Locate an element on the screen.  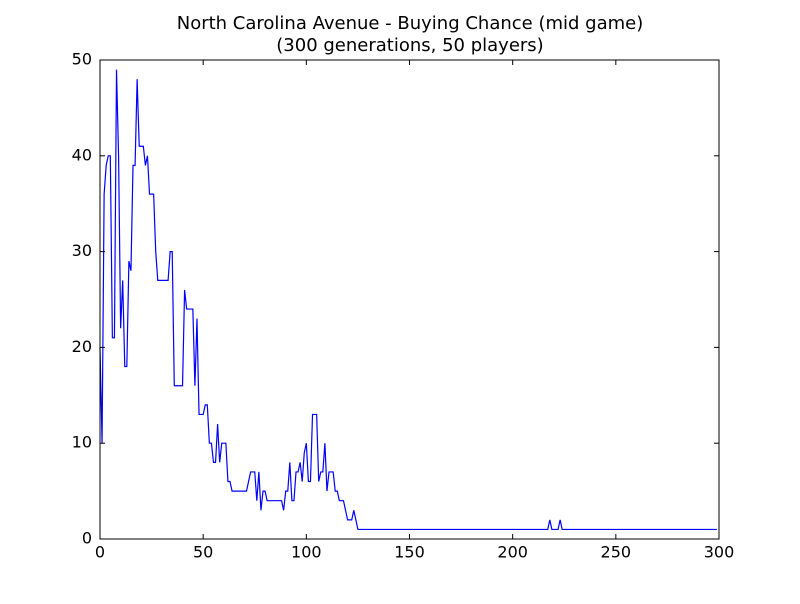
x-tick-label: 50 is located at coordinates (203, 552).